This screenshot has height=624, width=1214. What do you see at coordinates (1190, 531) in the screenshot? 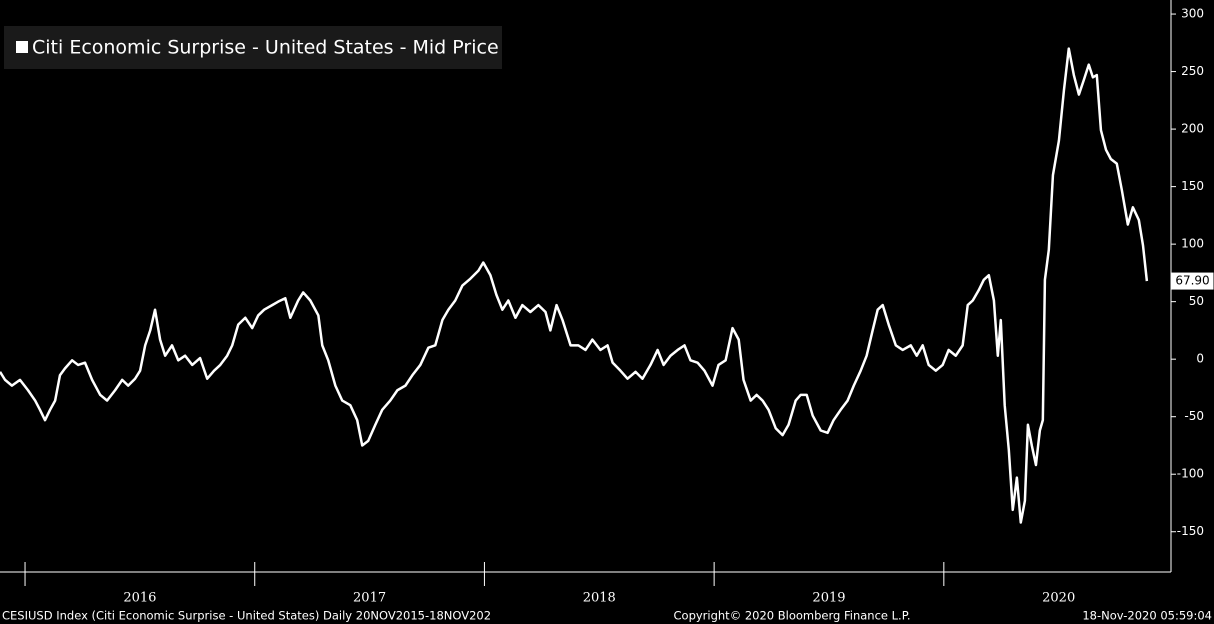
I see `y-tick-label: -150` at bounding box center [1190, 531].